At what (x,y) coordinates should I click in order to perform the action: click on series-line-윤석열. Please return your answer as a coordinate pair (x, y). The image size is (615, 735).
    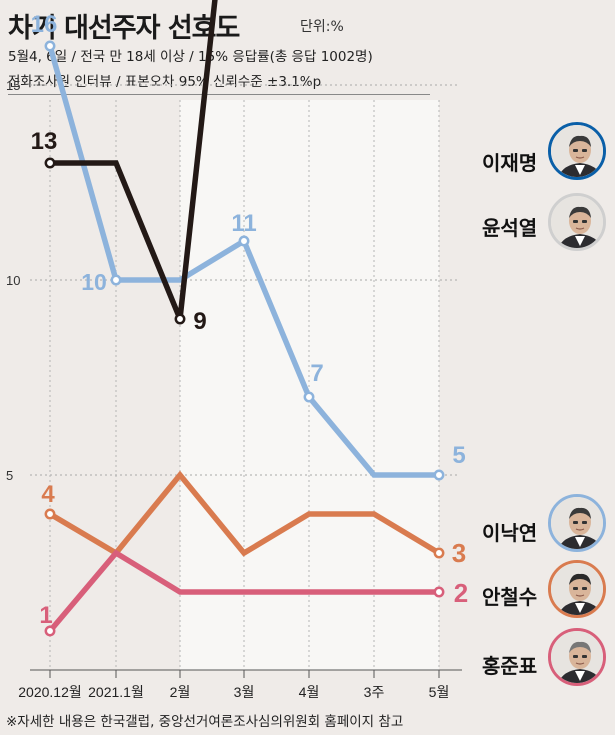
    Looking at the image, I should click on (134, 160).